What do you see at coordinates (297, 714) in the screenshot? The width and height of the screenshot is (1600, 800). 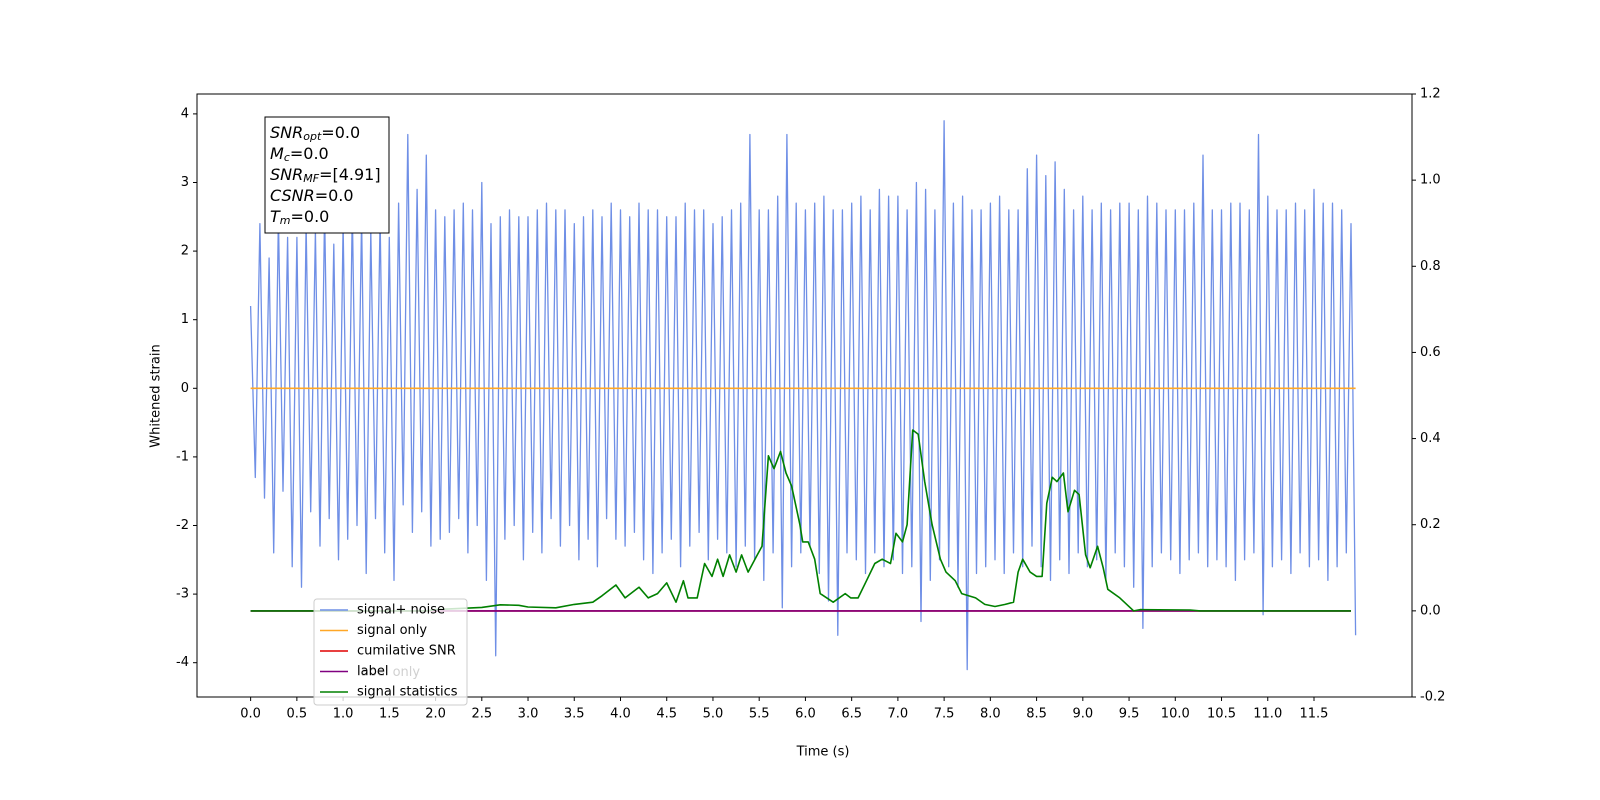 I see `x-tick-label: 0.5` at bounding box center [297, 714].